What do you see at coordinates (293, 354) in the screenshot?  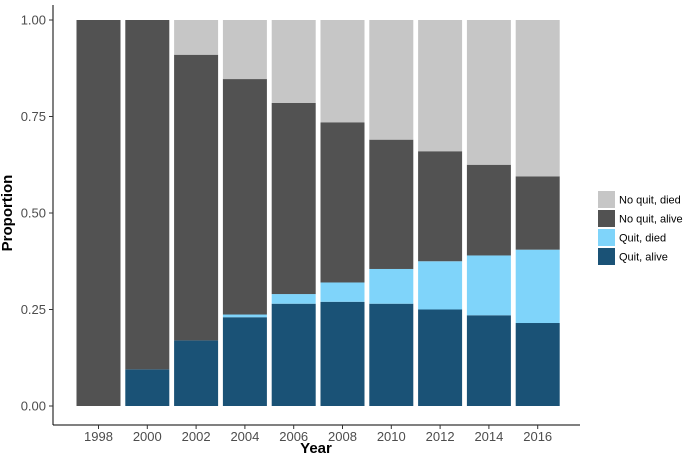 I see `bar-2006-quit-alive` at bounding box center [293, 354].